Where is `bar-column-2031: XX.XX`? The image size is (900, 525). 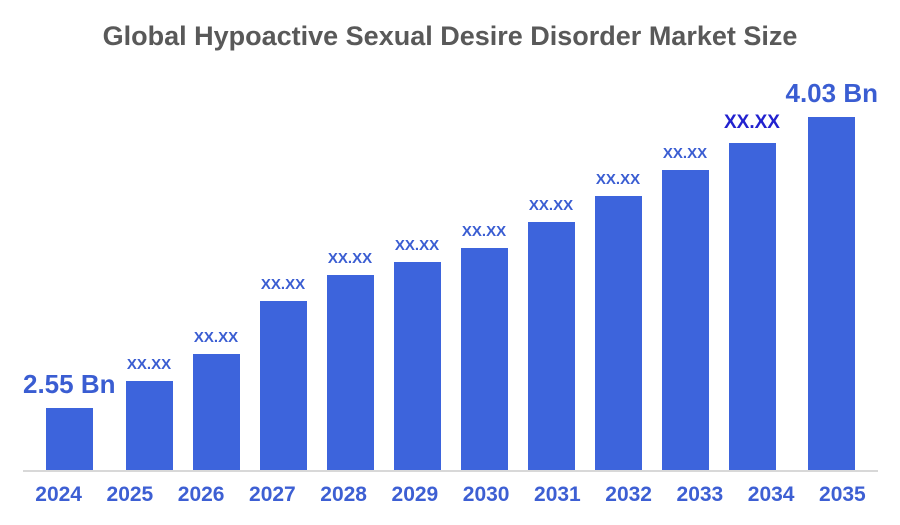 bar-column-2031: XX.XX is located at coordinates (551, 235).